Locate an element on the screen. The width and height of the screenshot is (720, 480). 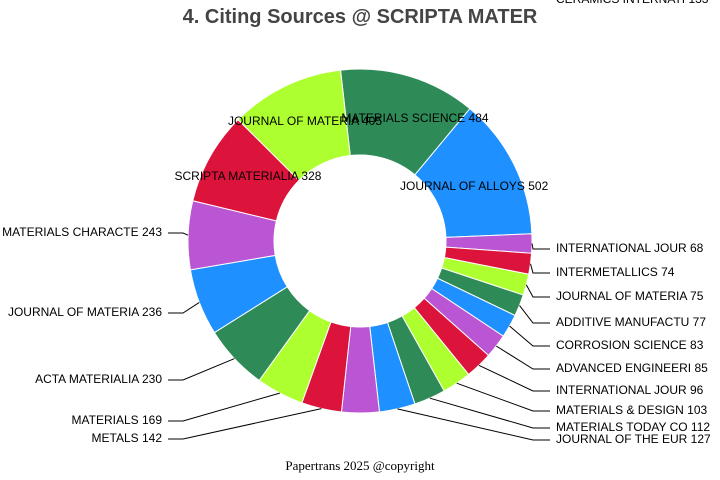
slice-label: CORROSION SCIENCE 83 is located at coordinates (630, 345).